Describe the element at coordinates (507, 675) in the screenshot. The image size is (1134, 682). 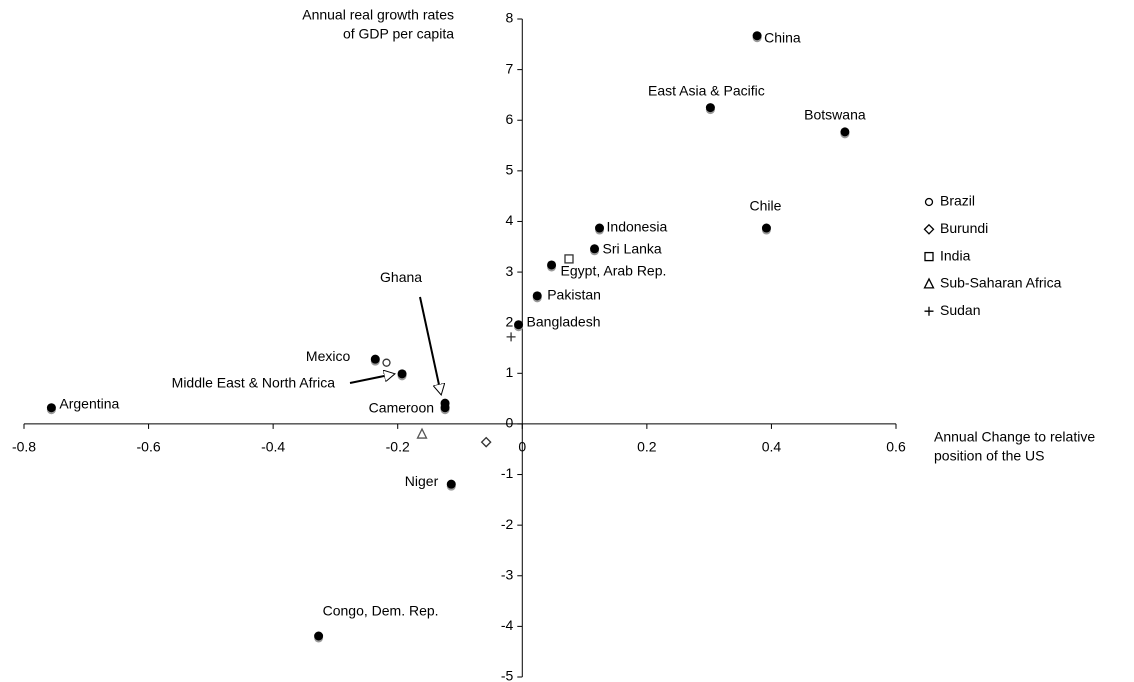
I see `y-tick-label: -5` at that location.